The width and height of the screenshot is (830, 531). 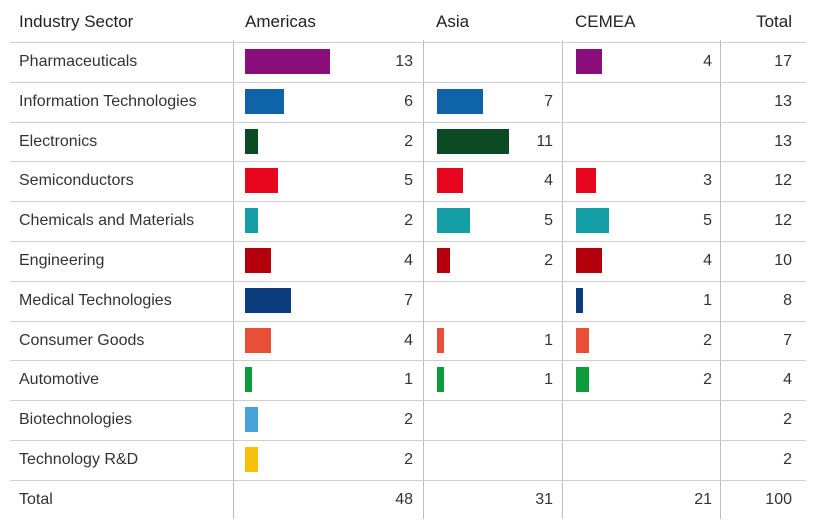 What do you see at coordinates (408, 101) in the screenshot?
I see `value-americas: 6` at bounding box center [408, 101].